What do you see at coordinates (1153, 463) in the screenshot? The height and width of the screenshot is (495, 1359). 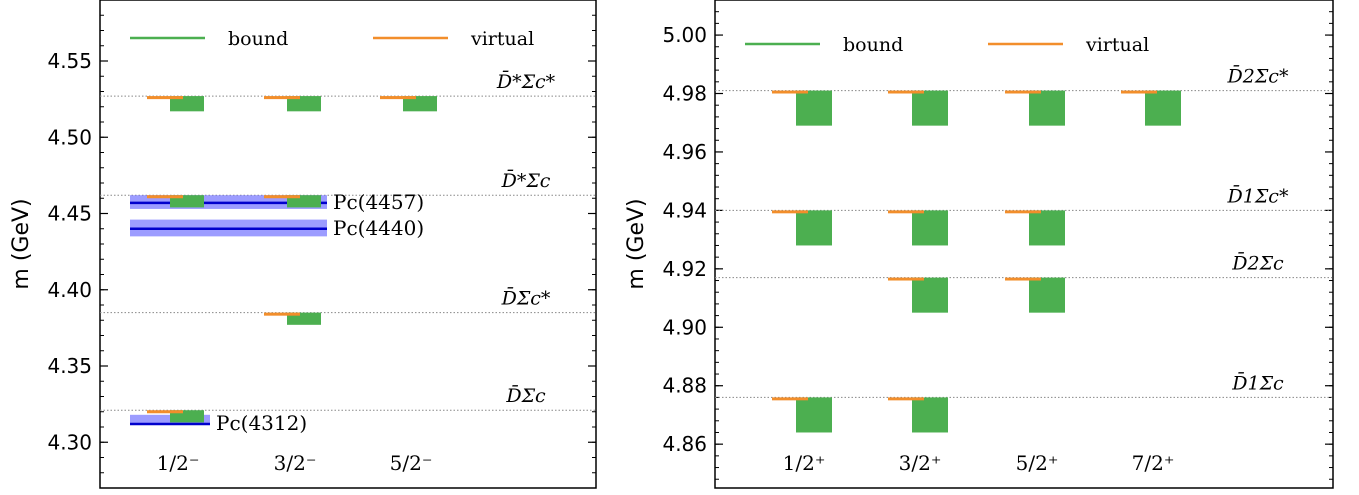 I see `category-label: 7/2⁺` at bounding box center [1153, 463].